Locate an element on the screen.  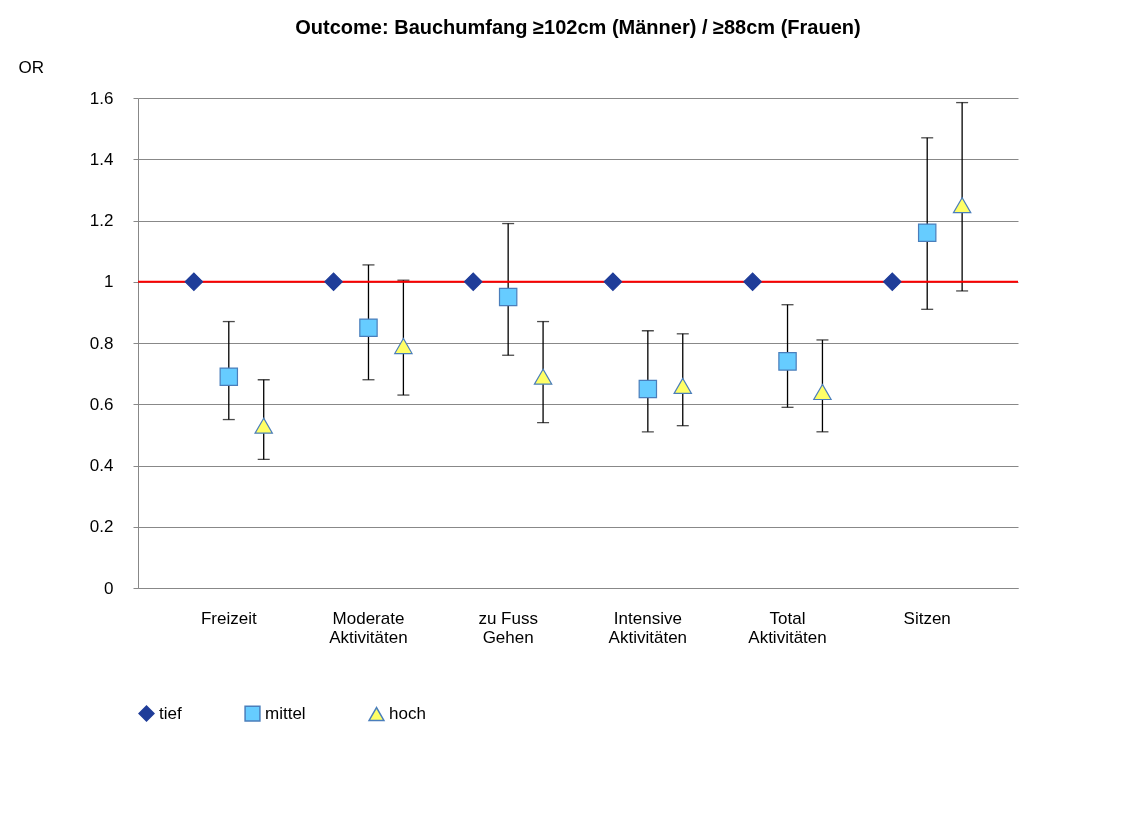
legend-label: mittel is located at coordinates (285, 713).